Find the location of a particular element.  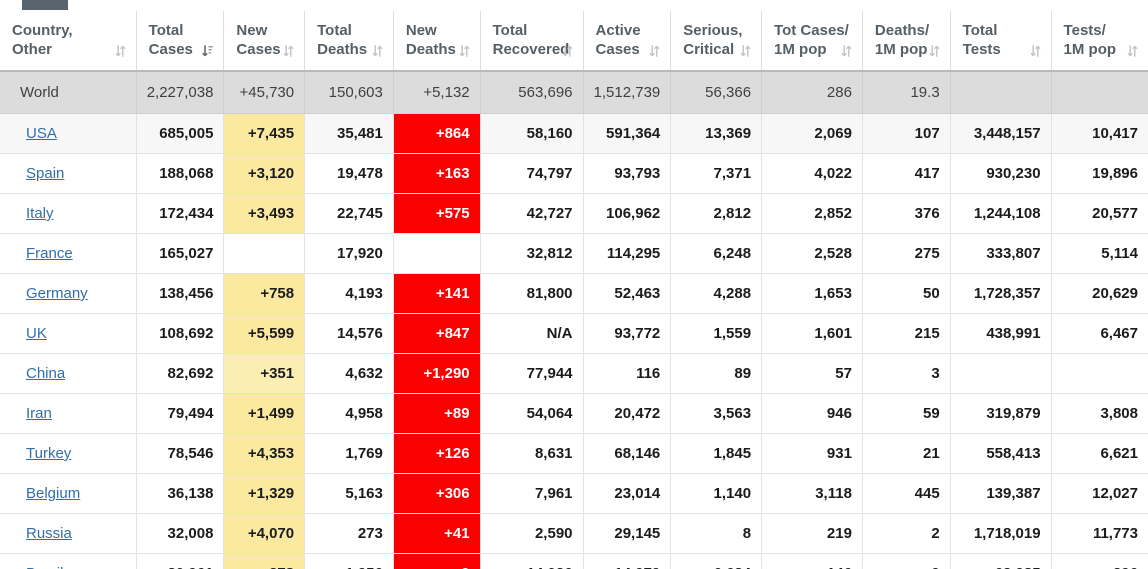

cell-new_cases: +4,353 is located at coordinates (264, 453).